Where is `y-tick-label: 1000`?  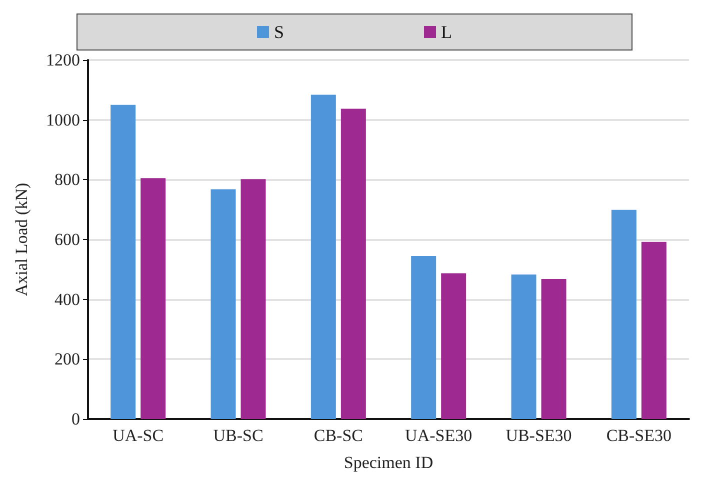 y-tick-label: 1000 is located at coordinates (63, 120).